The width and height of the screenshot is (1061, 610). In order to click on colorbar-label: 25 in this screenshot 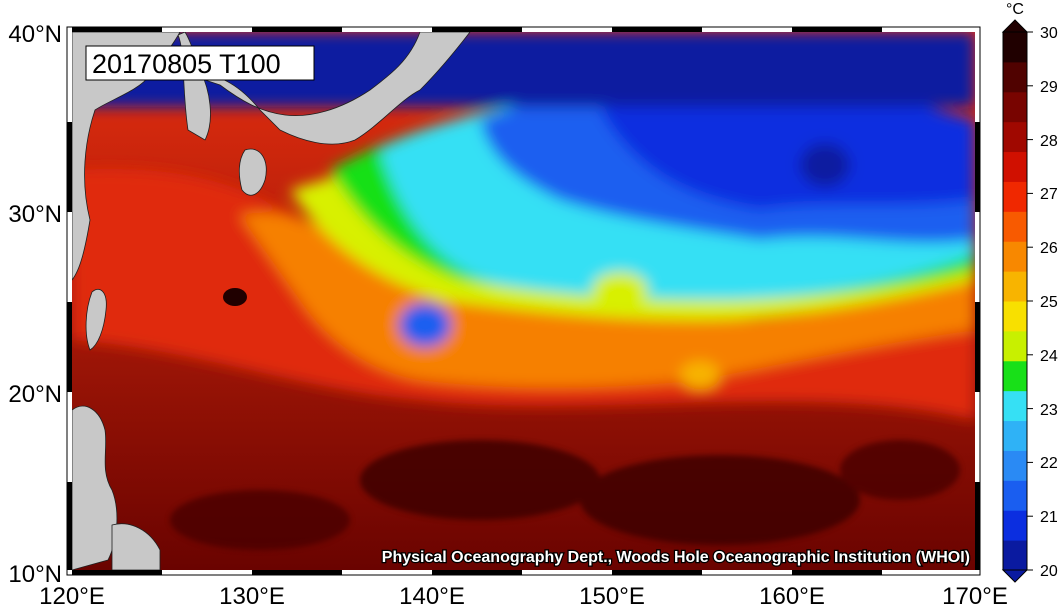, I will do `click(1049, 302)`.